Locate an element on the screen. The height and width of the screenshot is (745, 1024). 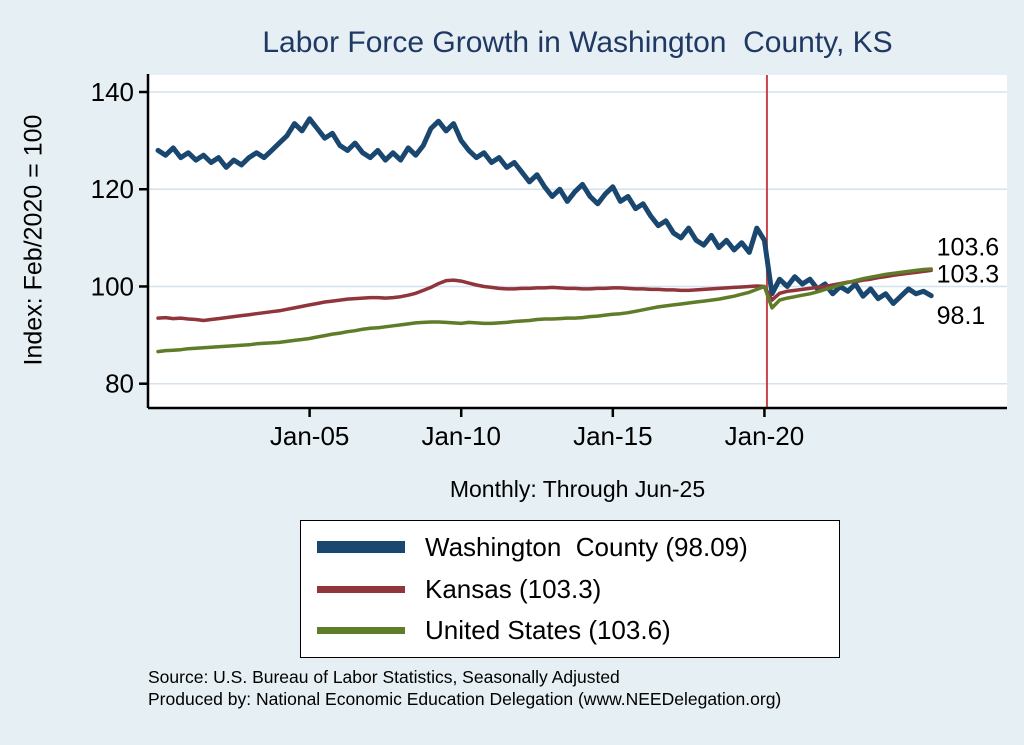
y-tick-label: 80 is located at coordinates (119, 384).